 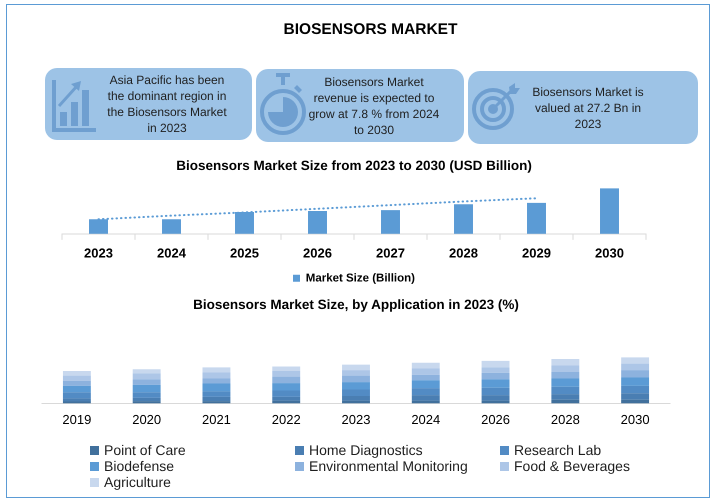 I want to click on x-tick-label: 2020, so click(x=147, y=419).